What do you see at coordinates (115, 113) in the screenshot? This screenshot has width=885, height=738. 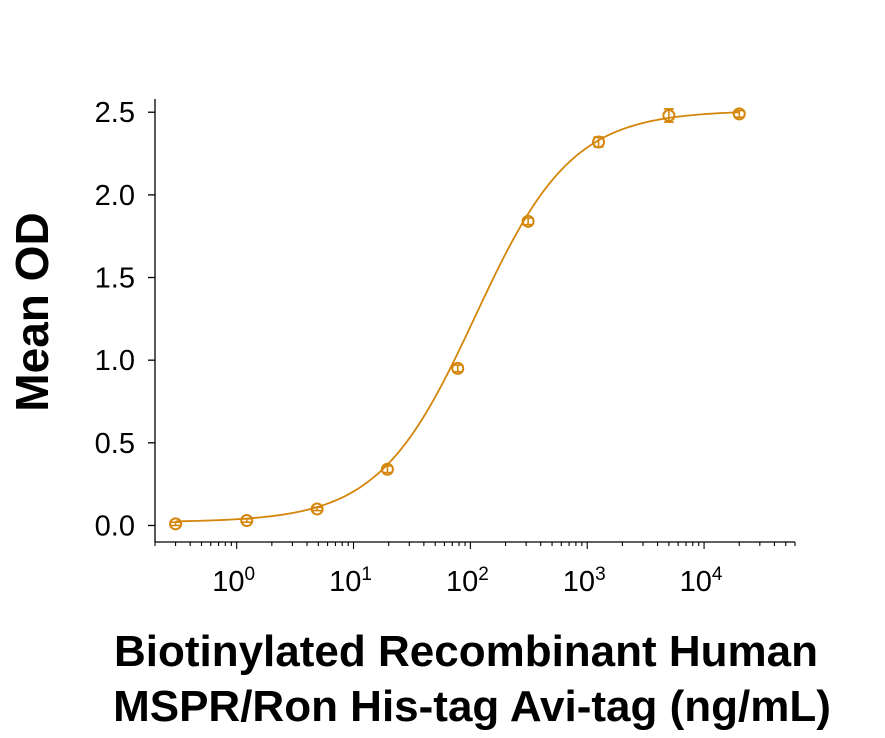 I see `y-tick-label: 2.5` at bounding box center [115, 113].